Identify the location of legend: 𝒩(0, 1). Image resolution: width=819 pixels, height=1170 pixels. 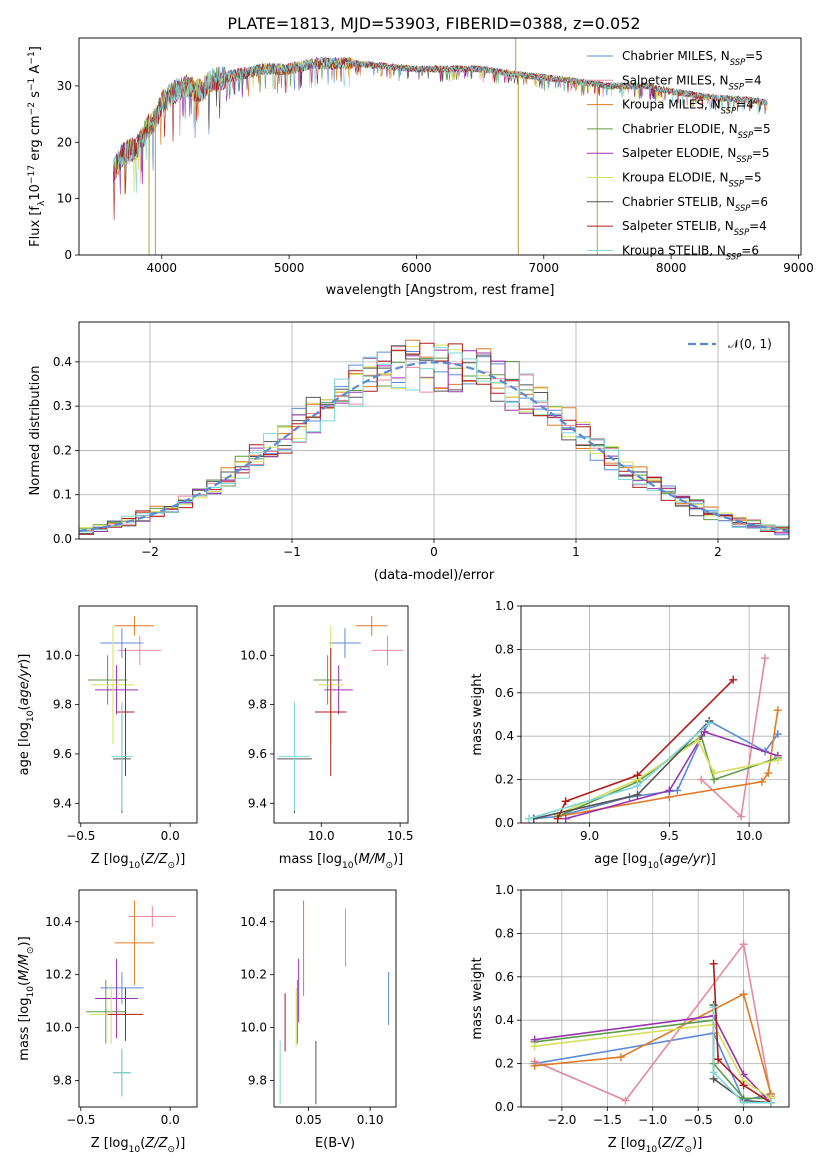
(730, 344).